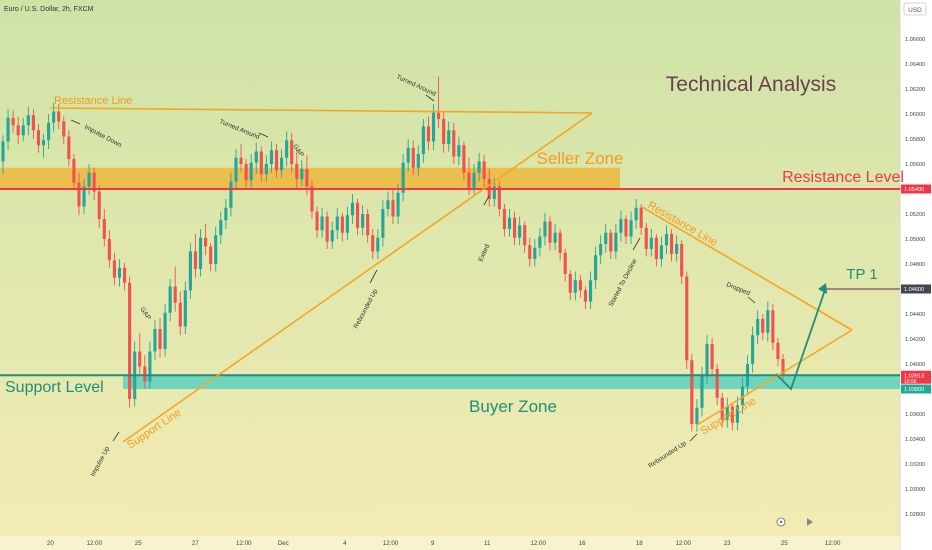  What do you see at coordinates (915, 165) in the screenshot?
I see `y-tick-label: 1.05600` at bounding box center [915, 165].